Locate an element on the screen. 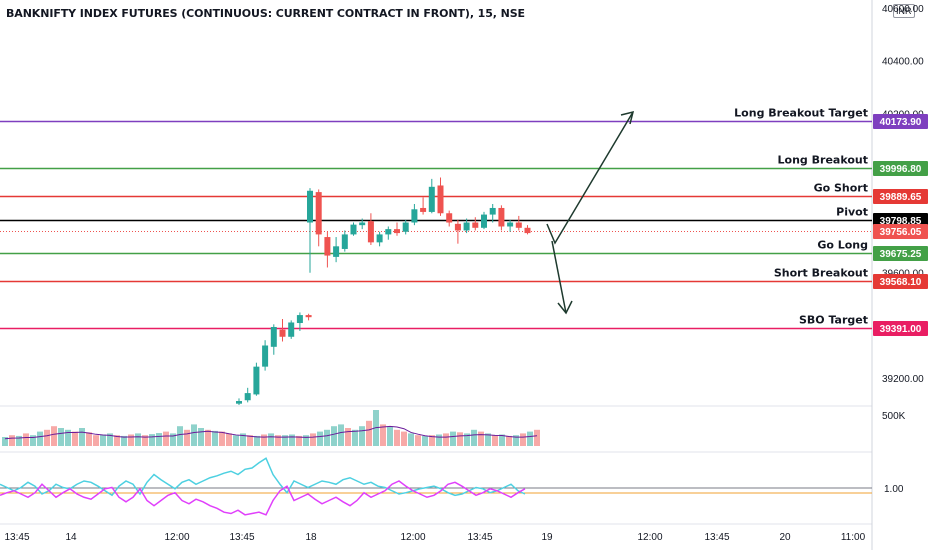 This screenshot has height=550, width=932. level-label: SBO Target is located at coordinates (833, 320).